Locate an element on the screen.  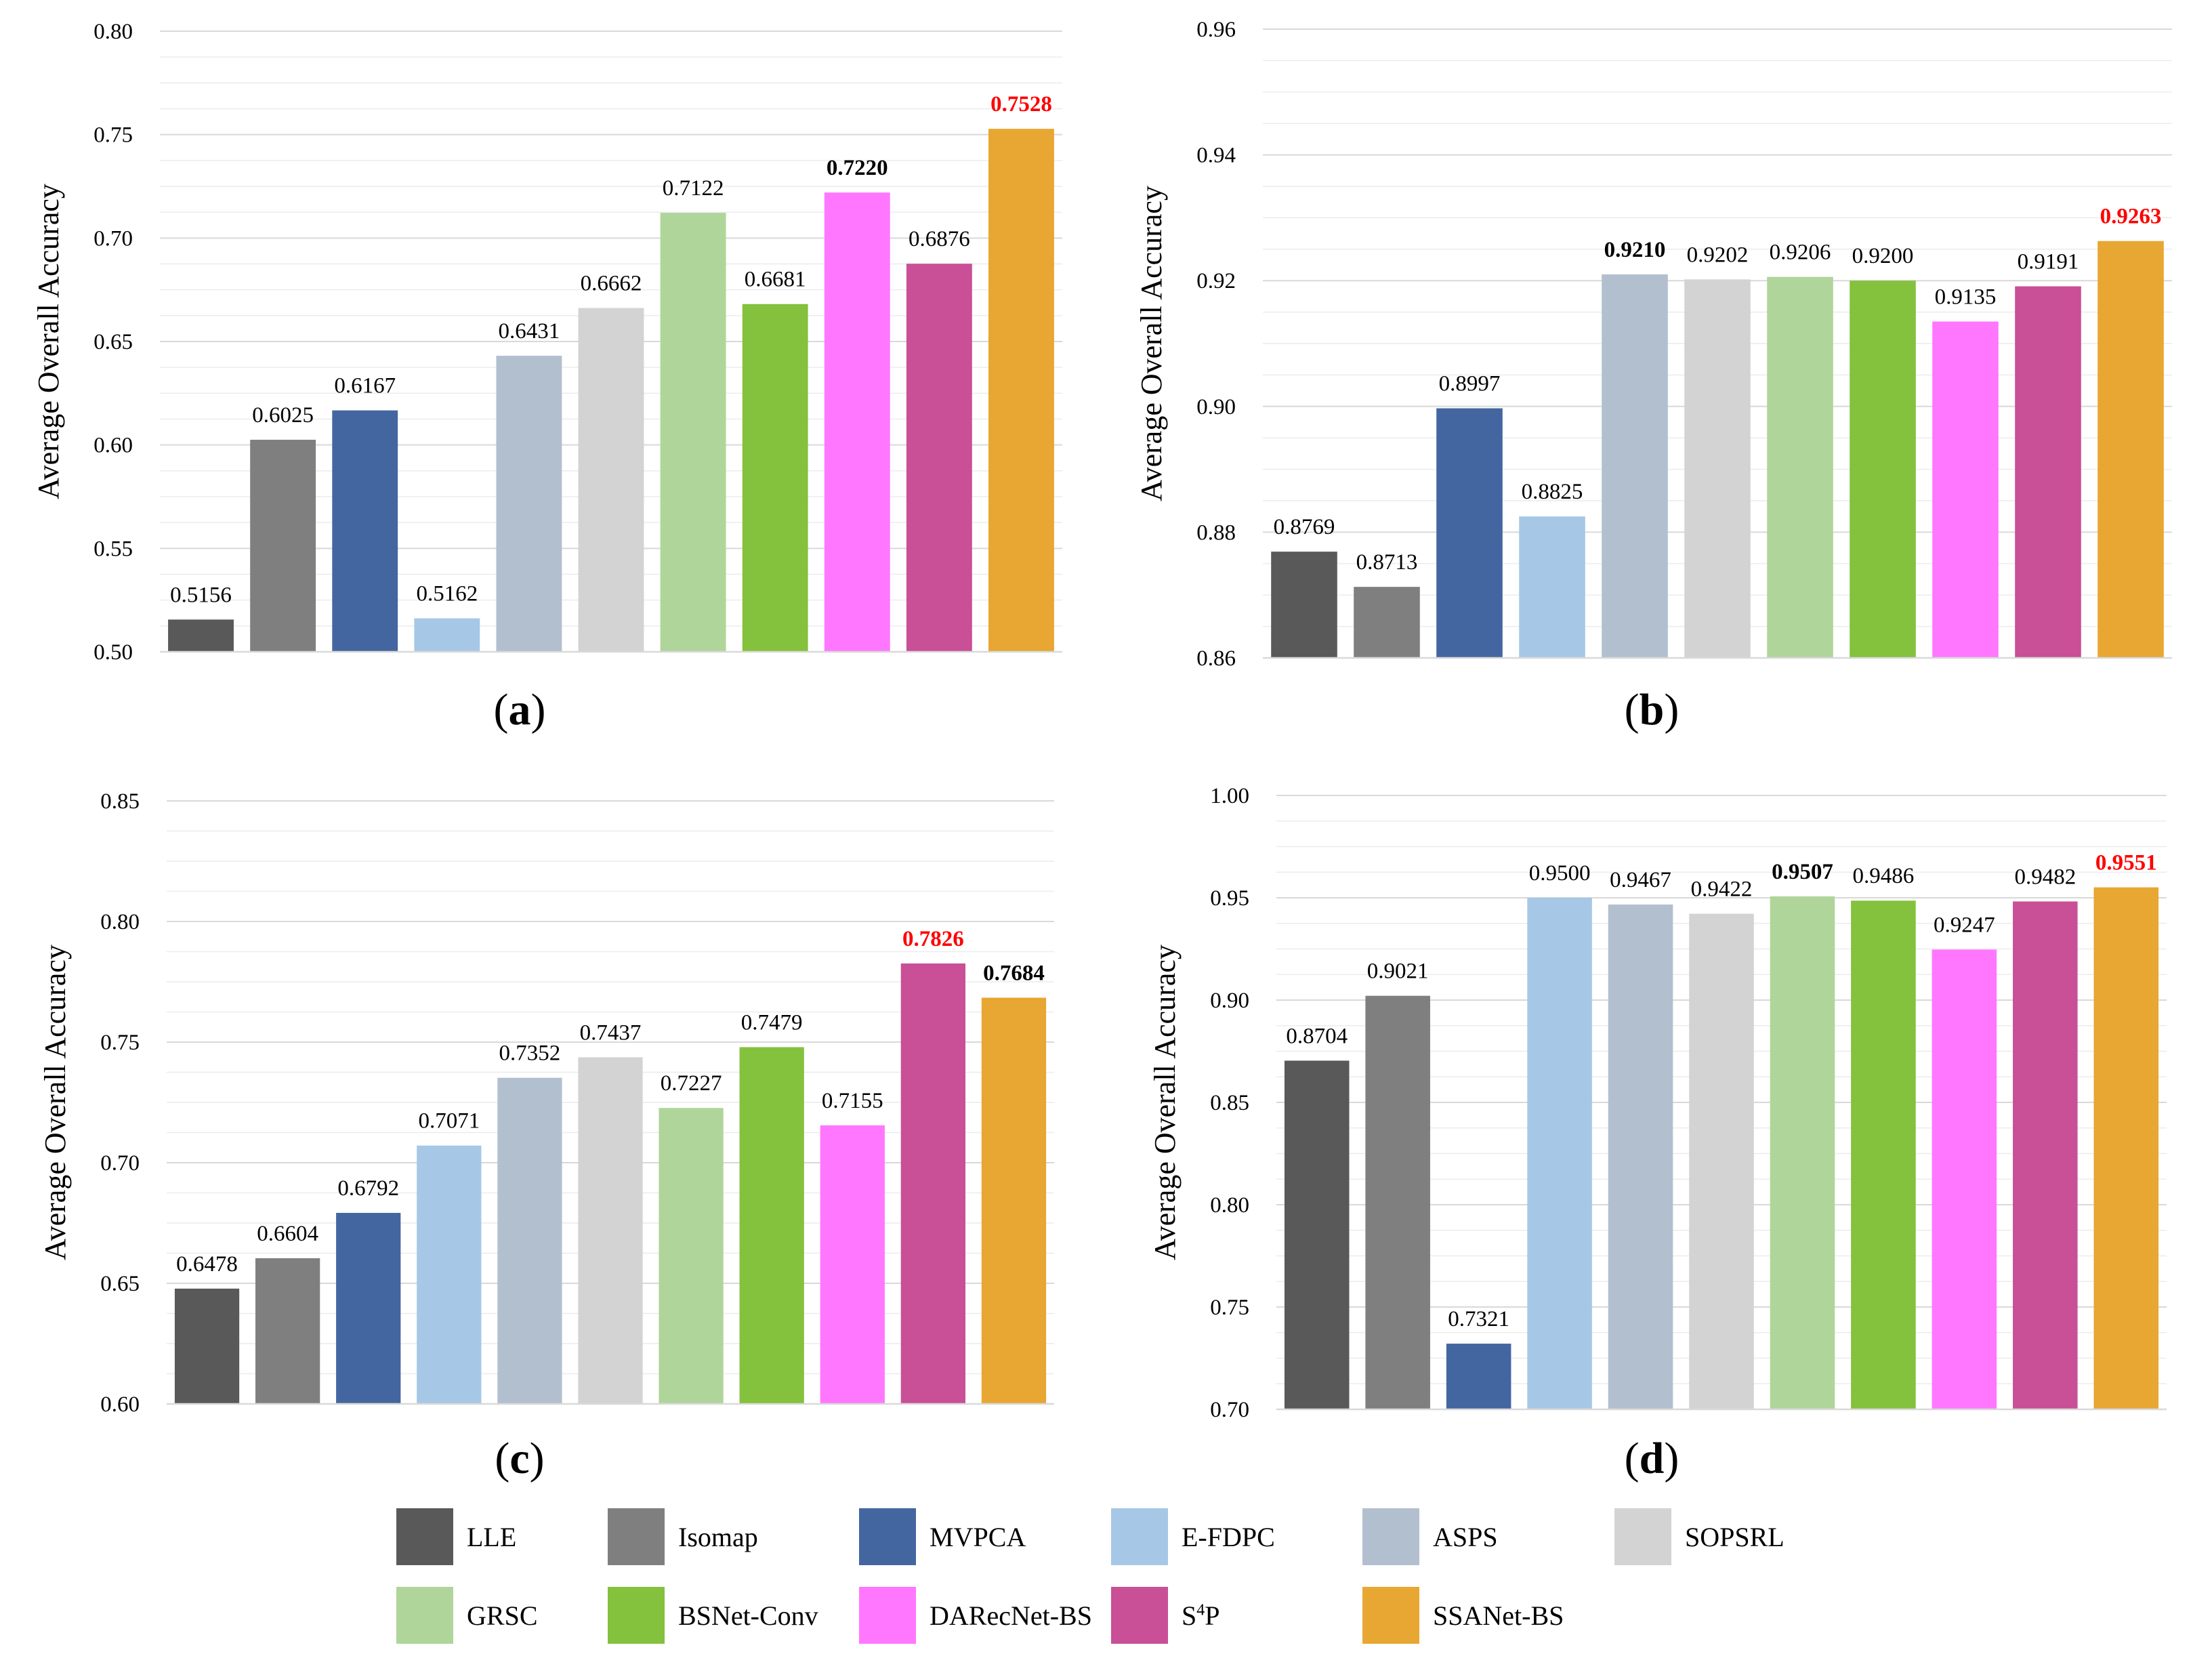
bar-value-label: 0.6681 is located at coordinates (776, 280).